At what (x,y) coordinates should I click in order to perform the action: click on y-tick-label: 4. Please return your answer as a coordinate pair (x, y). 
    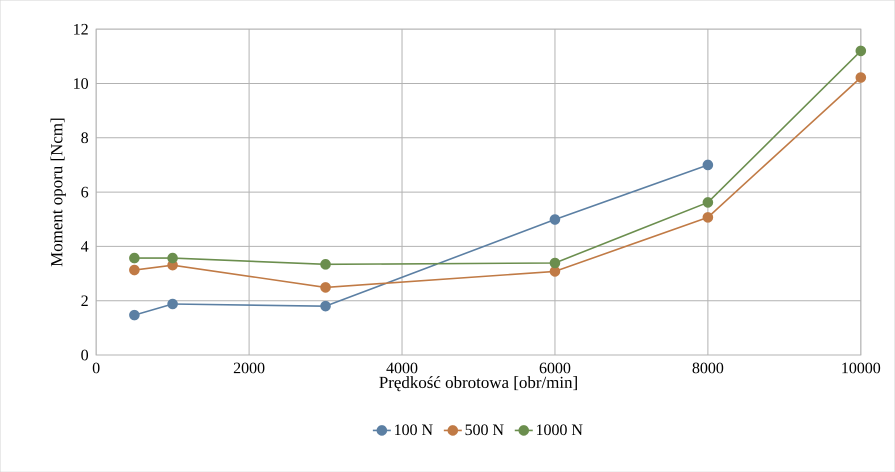
    Looking at the image, I should click on (84, 246).